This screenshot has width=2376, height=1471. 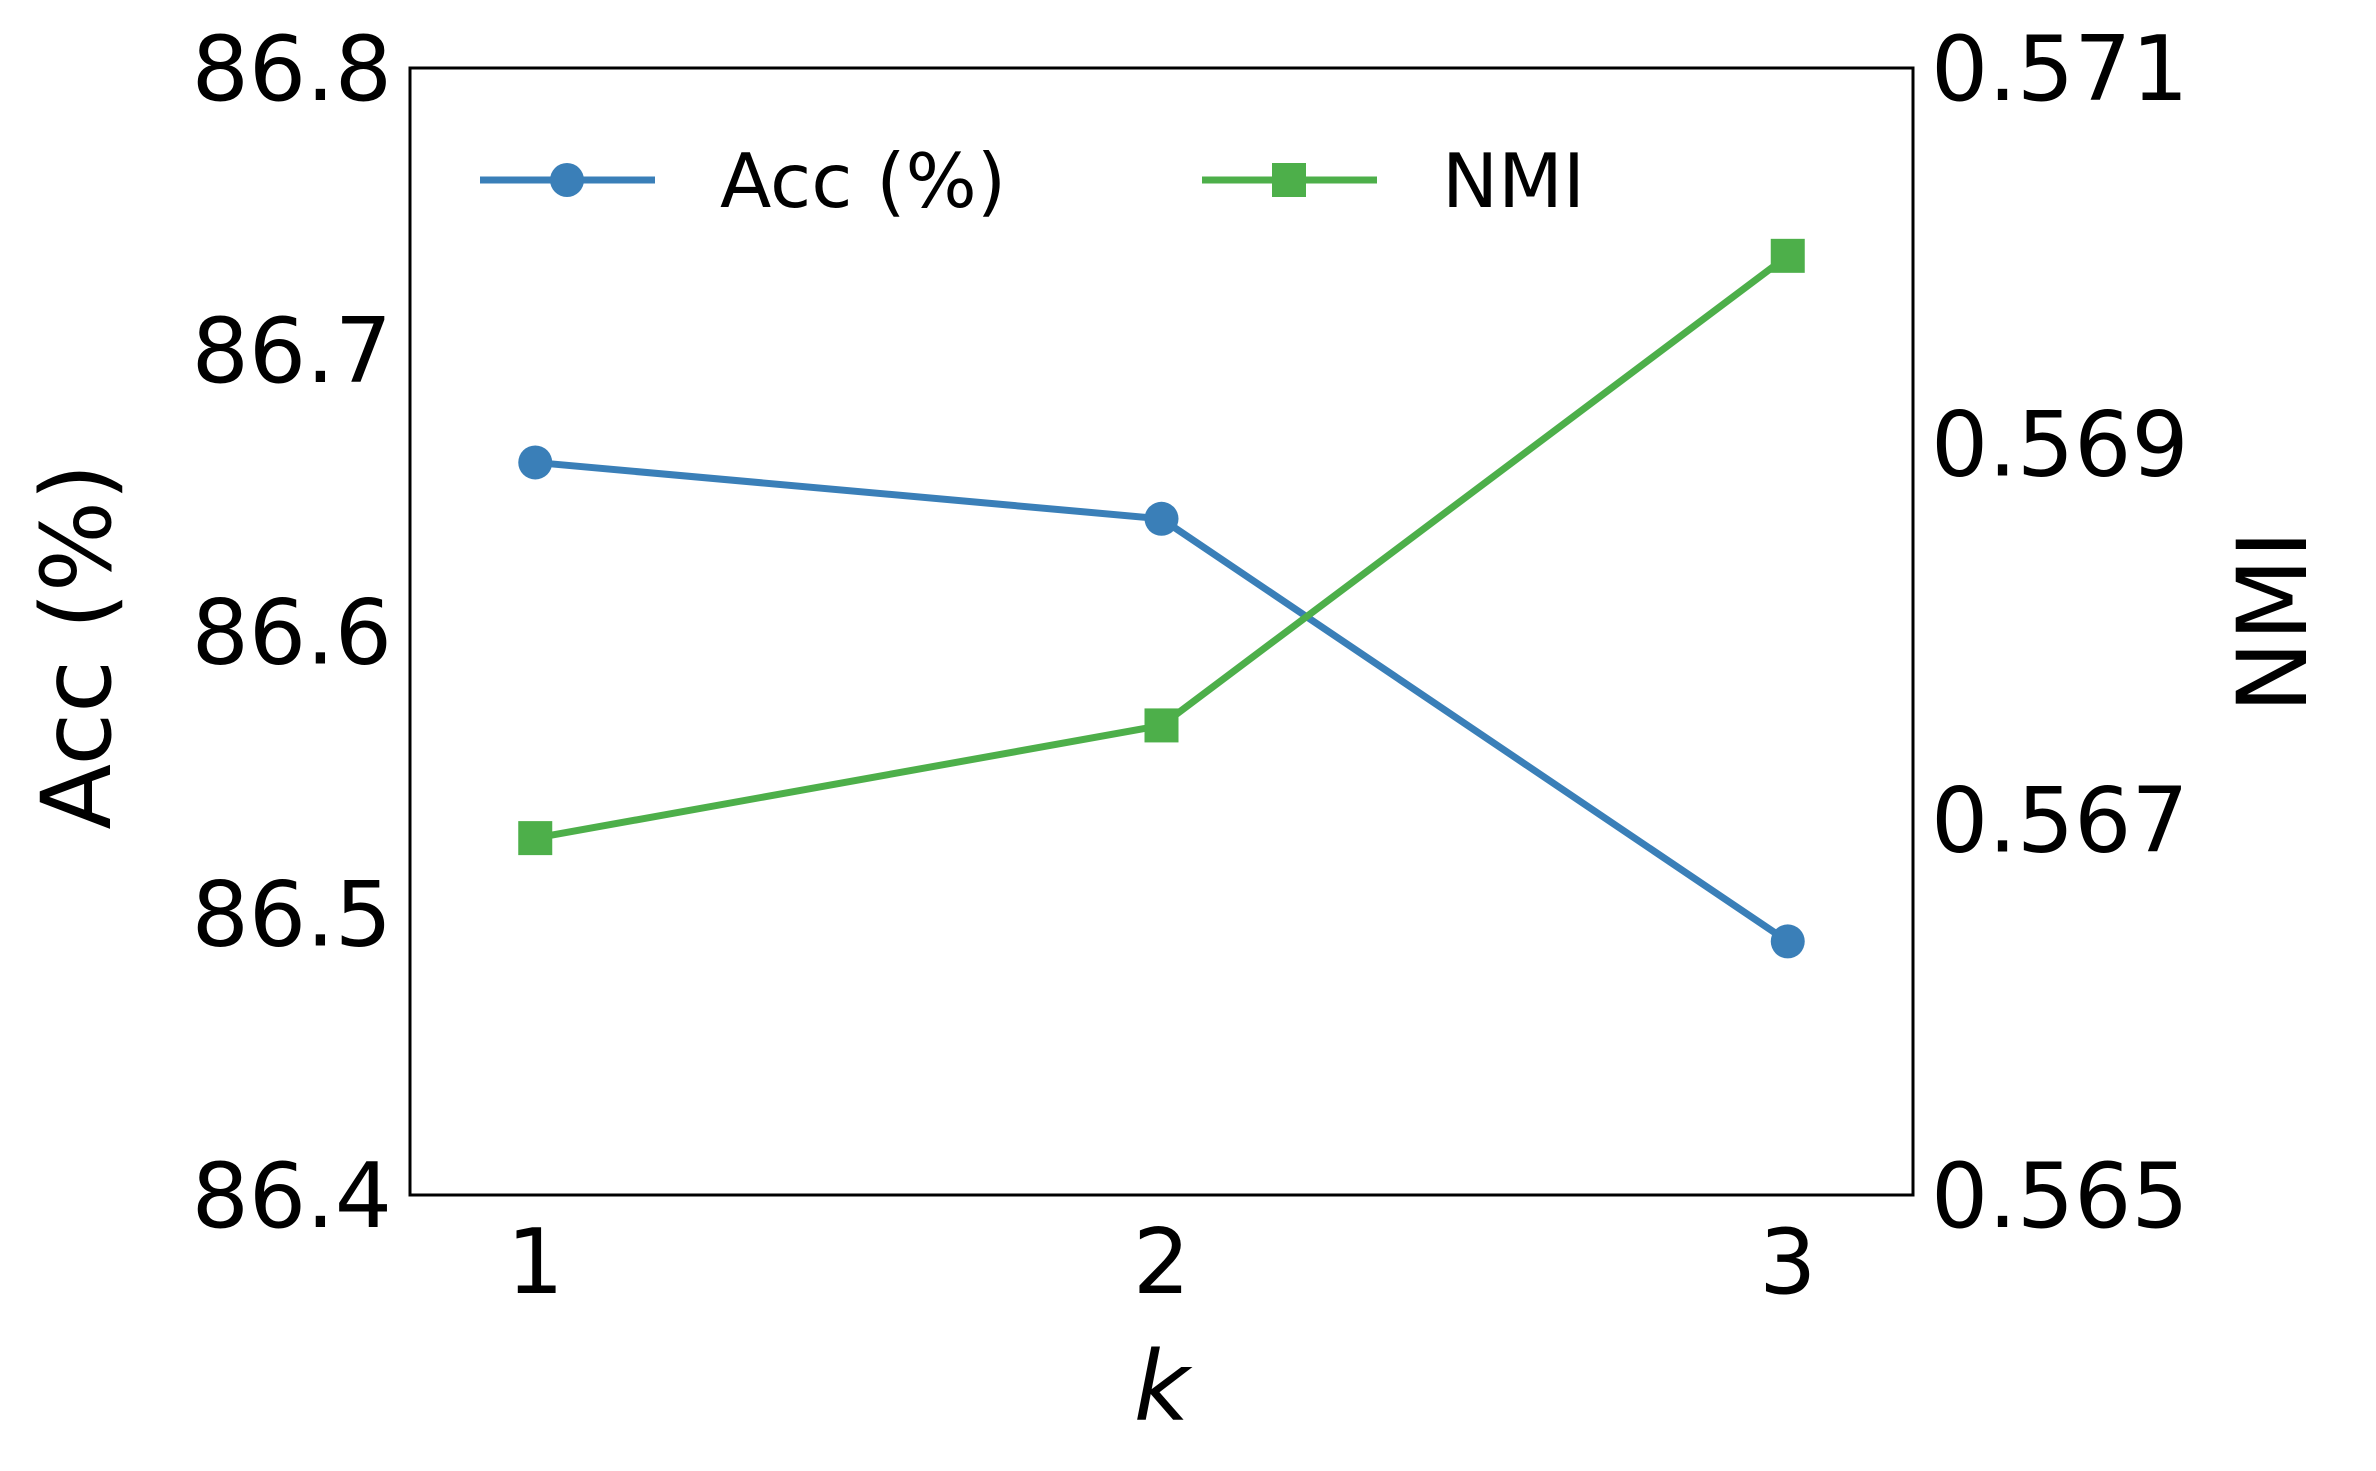 I want to click on x-axis-title: k, so click(x=1163, y=1387).